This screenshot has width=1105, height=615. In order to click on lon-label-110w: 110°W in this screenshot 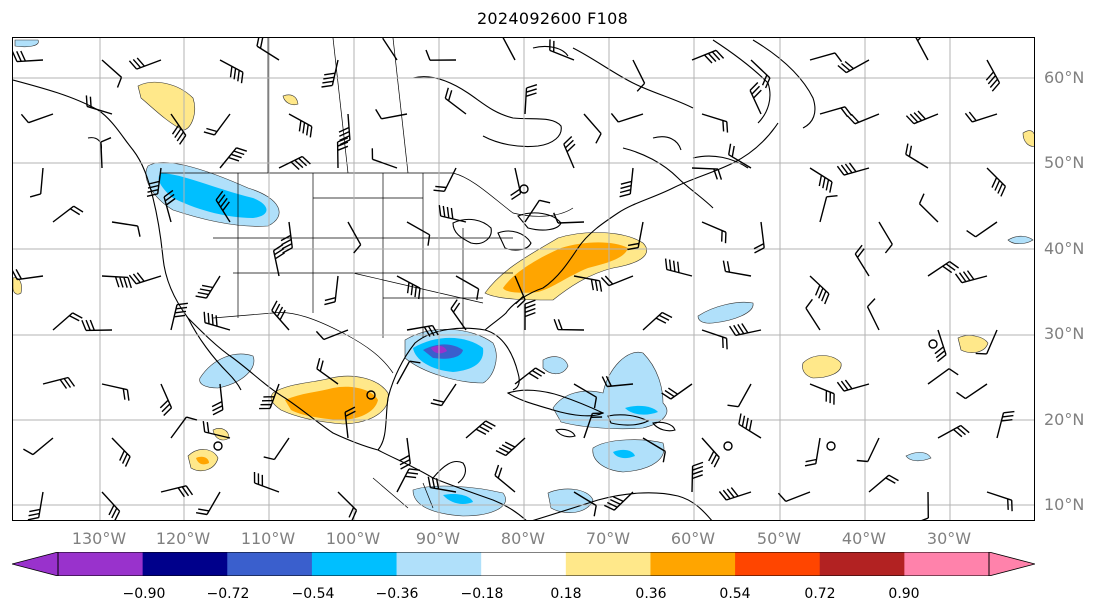, I will do `click(268, 538)`.